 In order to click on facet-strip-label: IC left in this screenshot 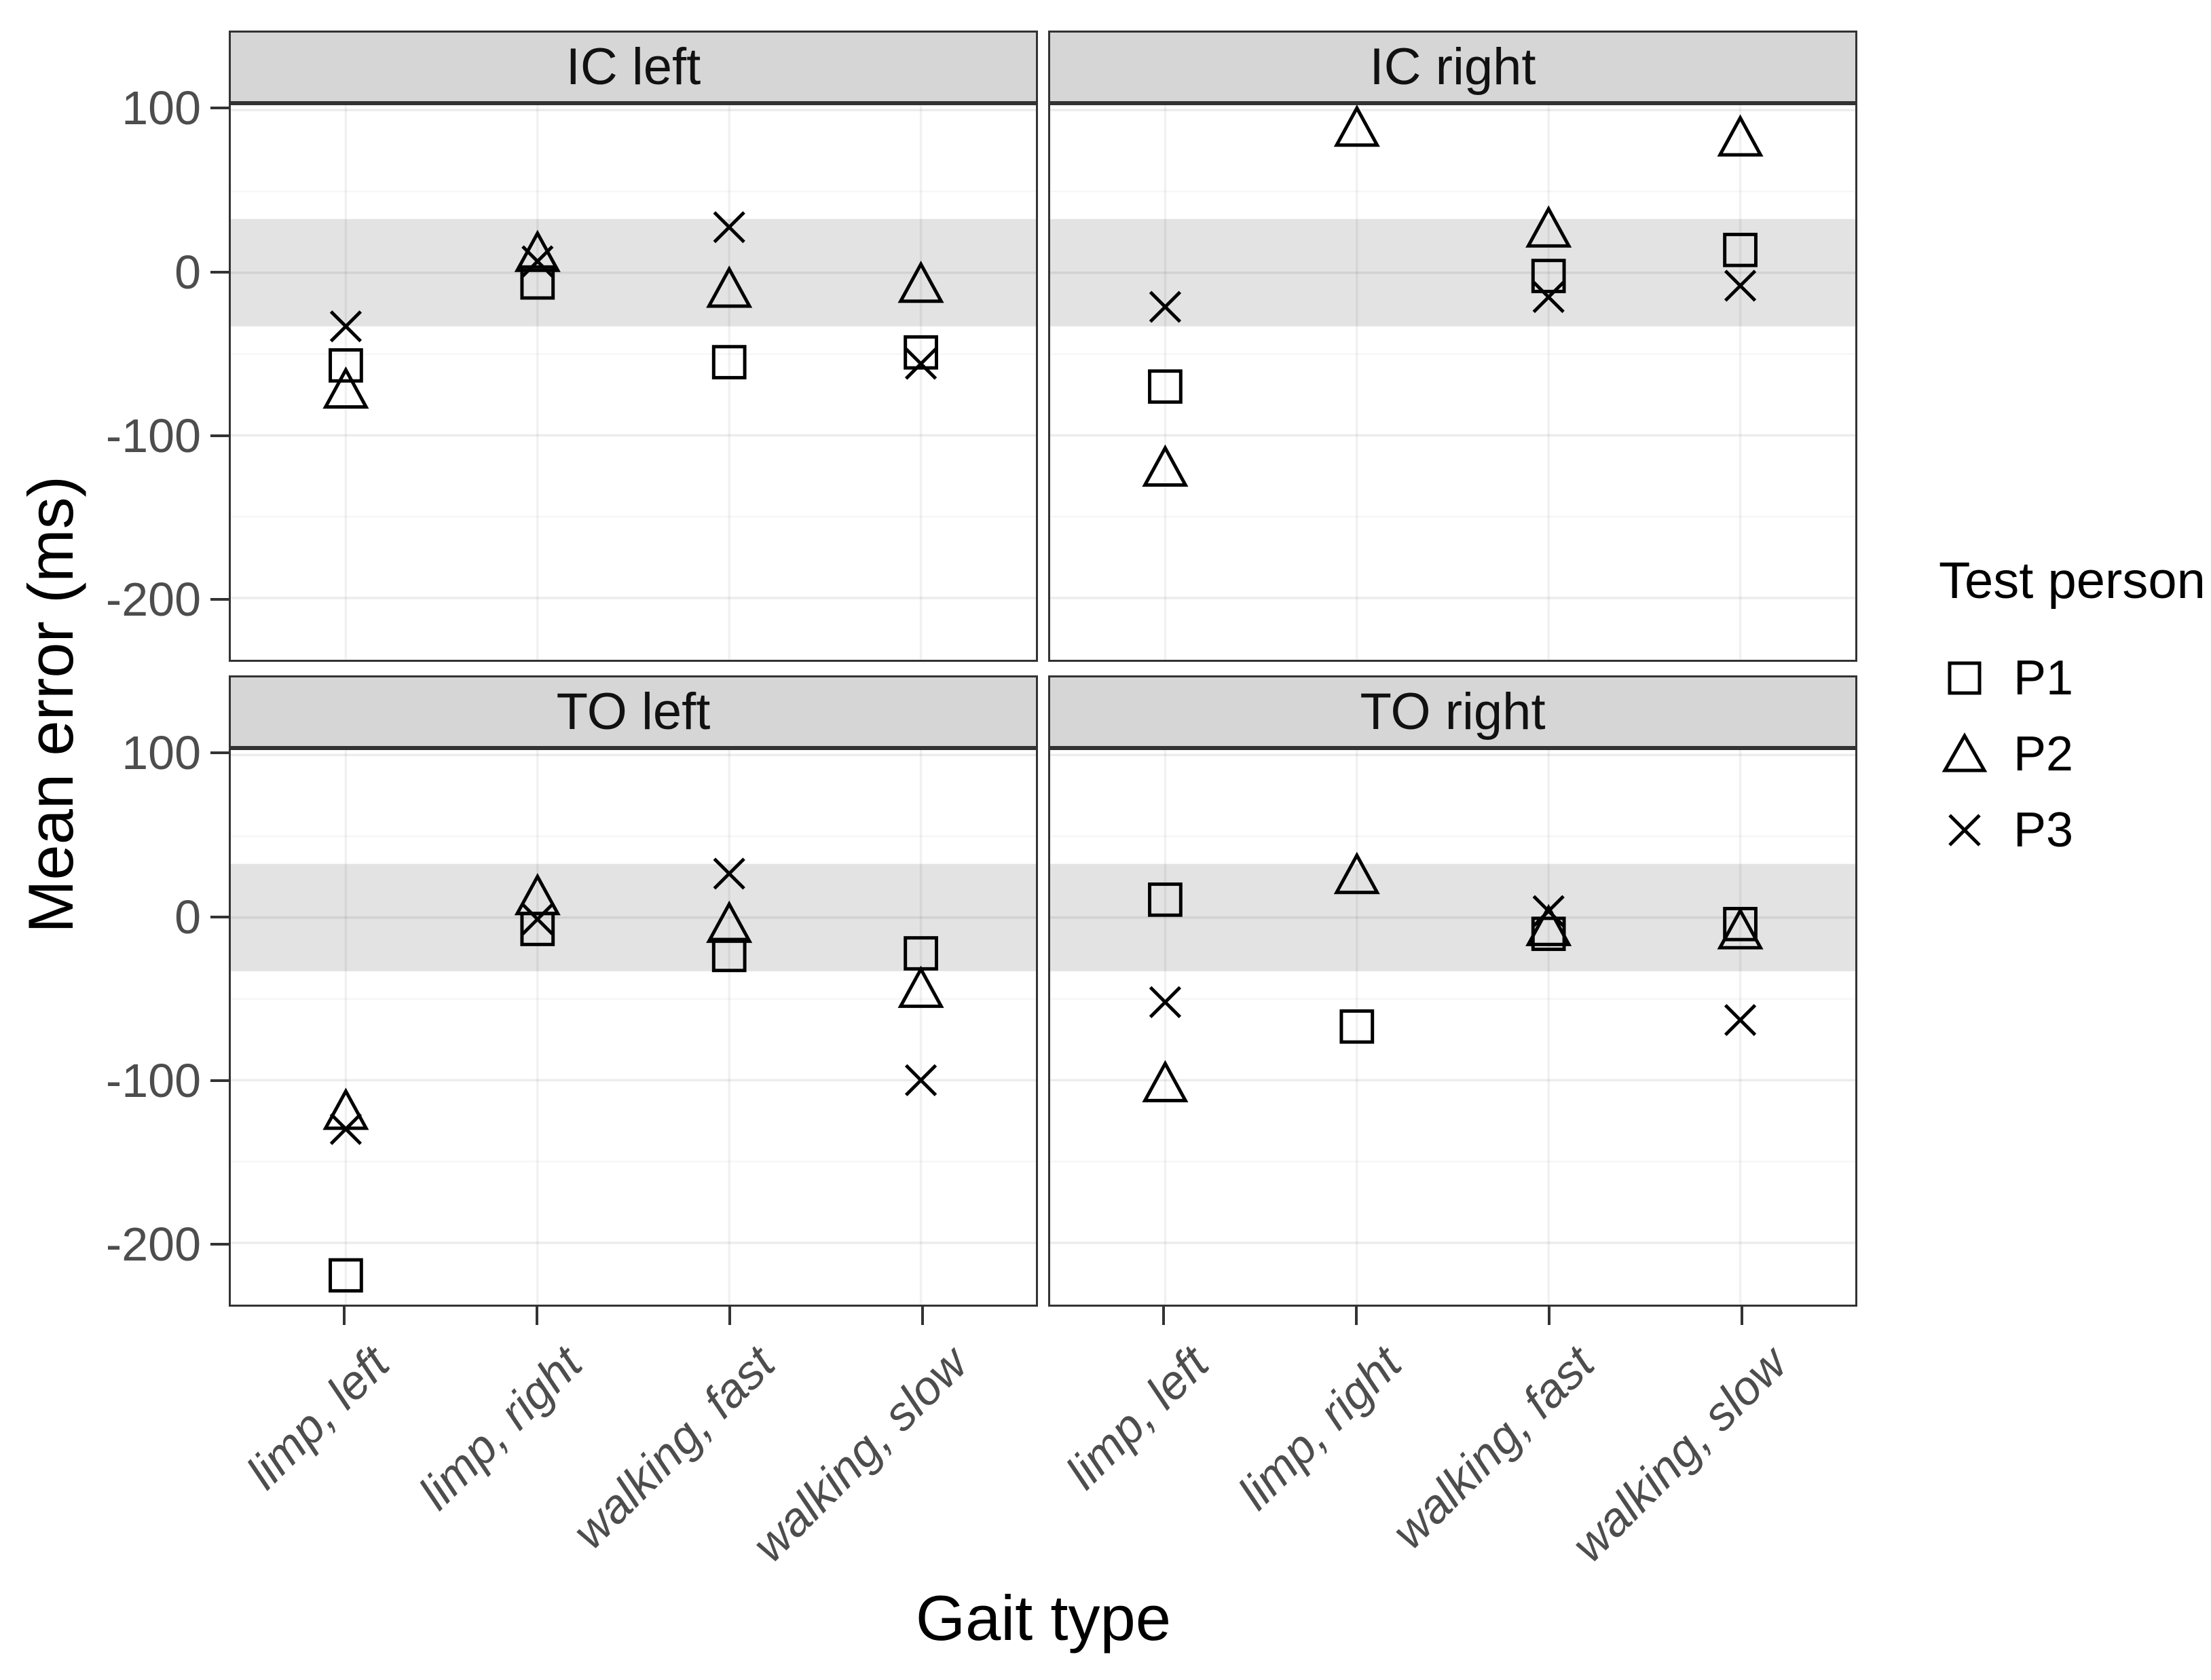, I will do `click(633, 67)`.